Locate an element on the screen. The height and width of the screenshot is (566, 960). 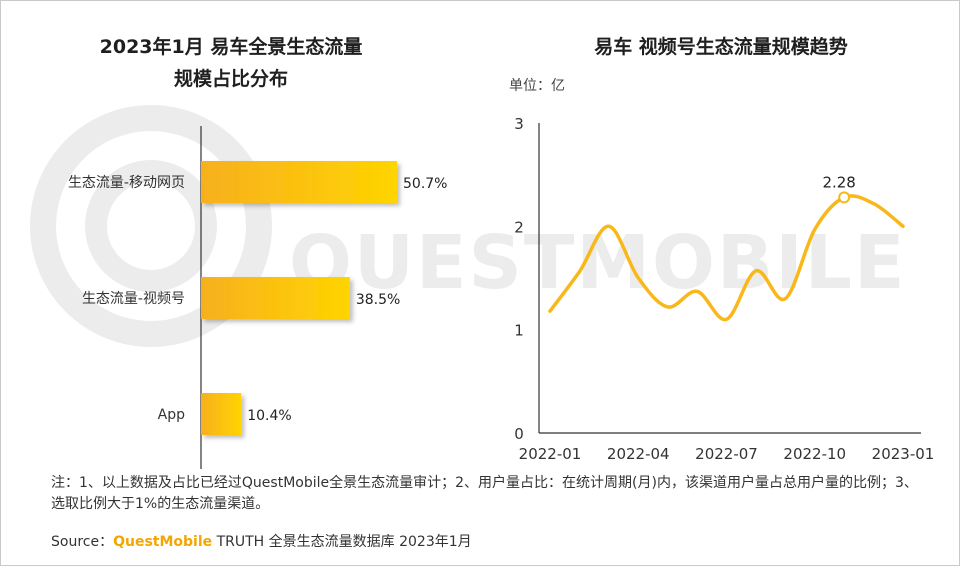
left-chart-title-line-2: 规模占比分布 is located at coordinates (230, 79).